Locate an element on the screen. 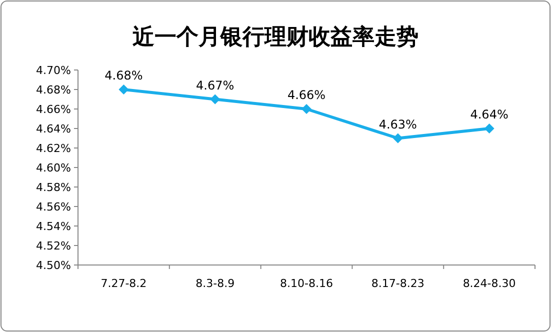  x-tick-label: 8.17-8.23 is located at coordinates (397, 283).